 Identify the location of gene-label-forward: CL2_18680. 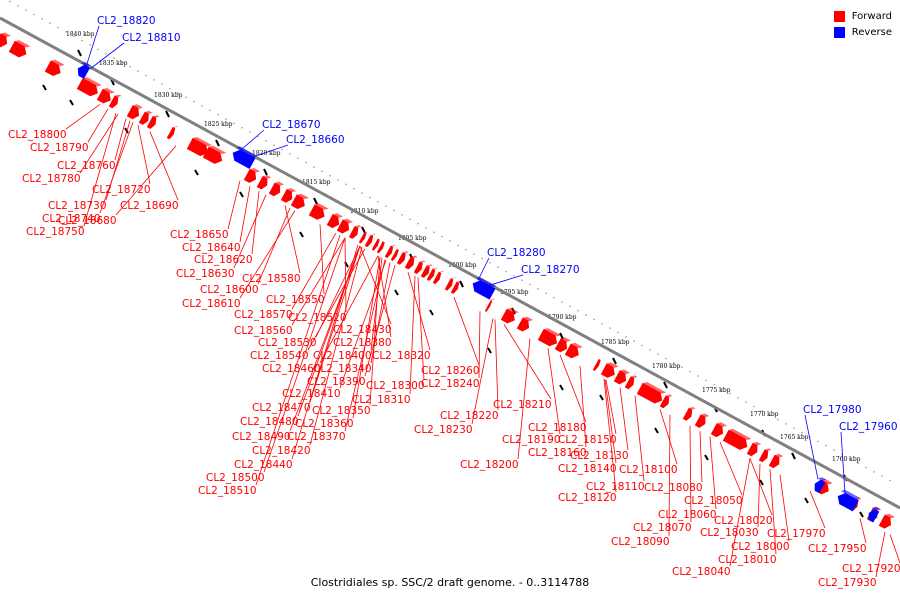
(87, 221).